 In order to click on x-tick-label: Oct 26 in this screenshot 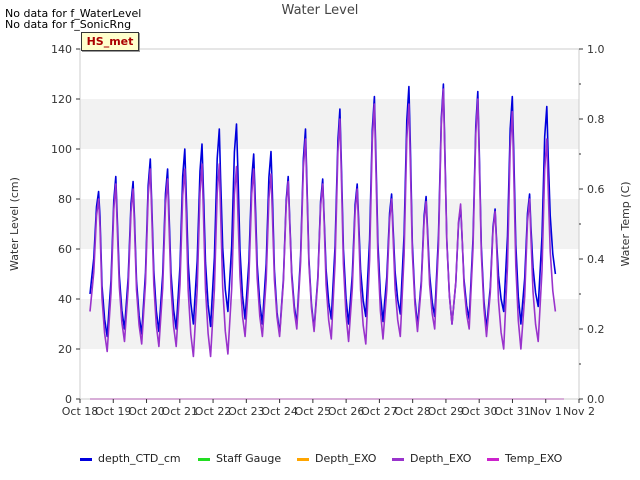, I will do `click(346, 411)`.